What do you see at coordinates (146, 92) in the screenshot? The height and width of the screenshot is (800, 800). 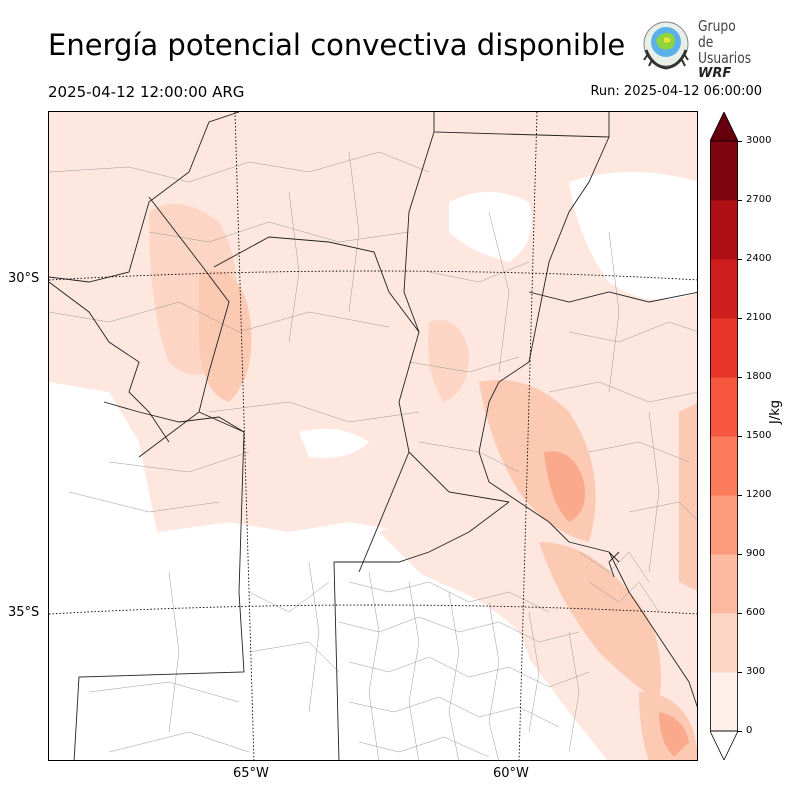 I see `valid-time: 2025-04-12 12:00:00 ARG` at bounding box center [146, 92].